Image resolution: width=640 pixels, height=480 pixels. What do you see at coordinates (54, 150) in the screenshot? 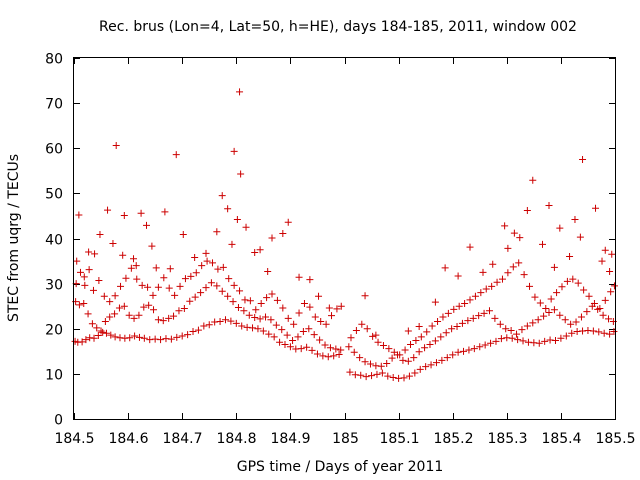
I see `y-tick-label: 60` at bounding box center [54, 150].